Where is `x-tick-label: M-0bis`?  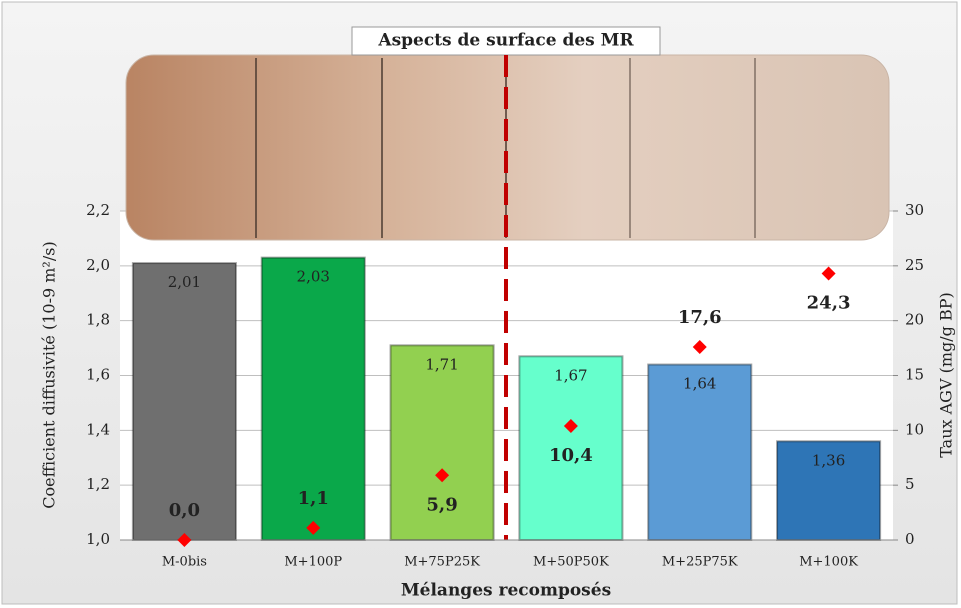
x-tick-label: M-0bis is located at coordinates (184, 562).